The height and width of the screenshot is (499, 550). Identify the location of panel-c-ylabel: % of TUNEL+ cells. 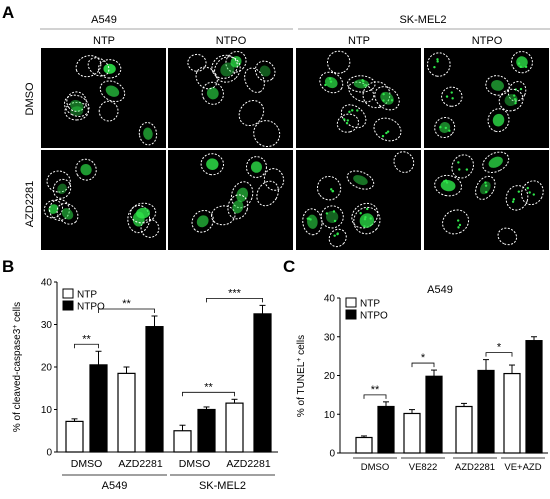
(302, 376).